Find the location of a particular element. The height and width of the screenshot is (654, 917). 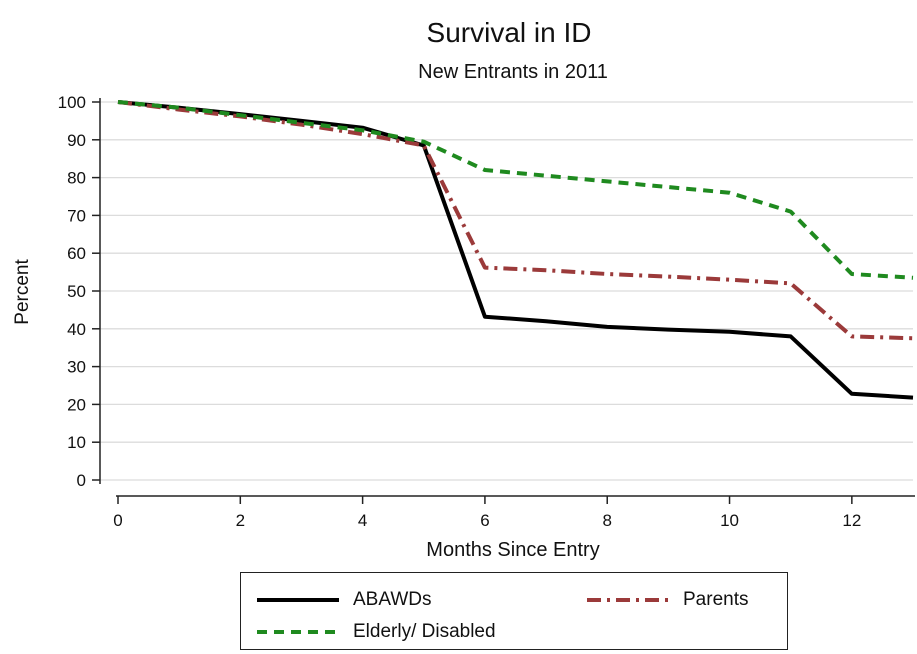

legend-swatch-abawds is located at coordinates (298, 600).